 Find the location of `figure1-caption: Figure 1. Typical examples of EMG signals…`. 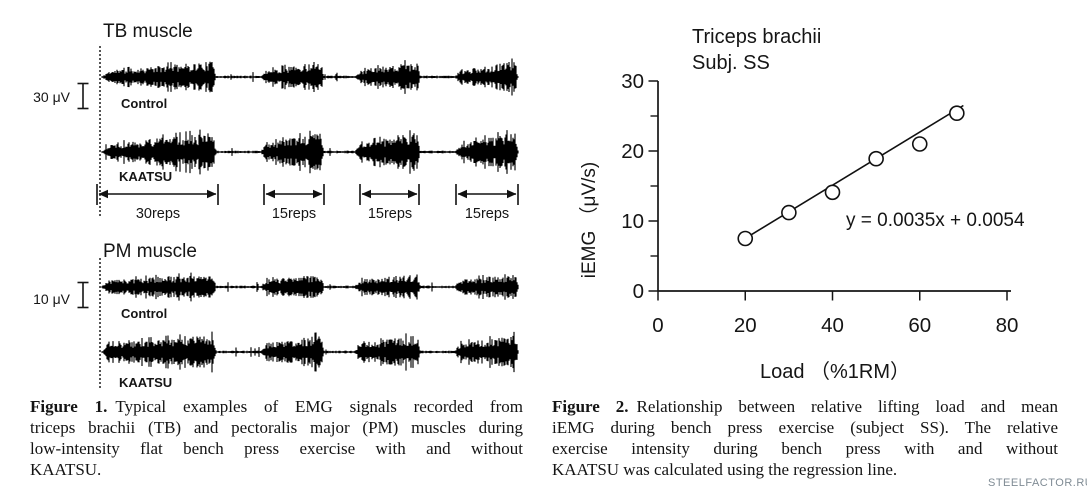

figure1-caption: Figure 1. Typical examples of EMG signals… is located at coordinates (276, 438).